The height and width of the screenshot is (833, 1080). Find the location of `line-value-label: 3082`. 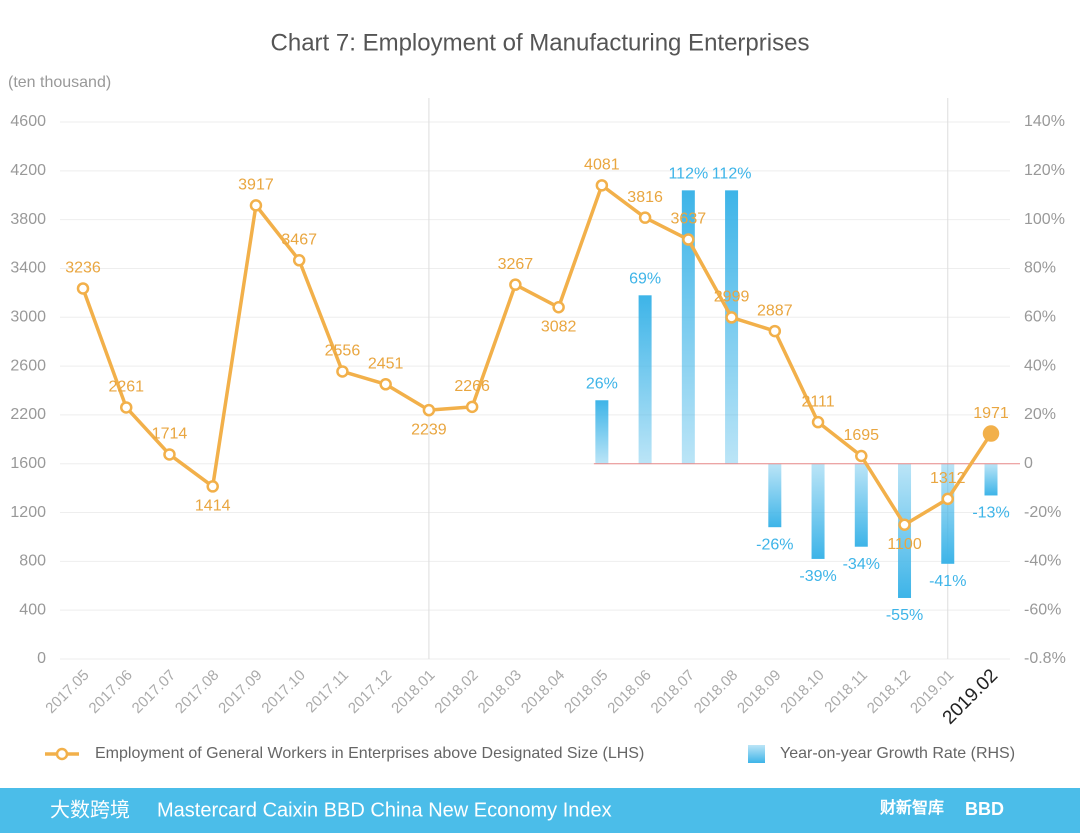

line-value-label: 3082 is located at coordinates (559, 326).